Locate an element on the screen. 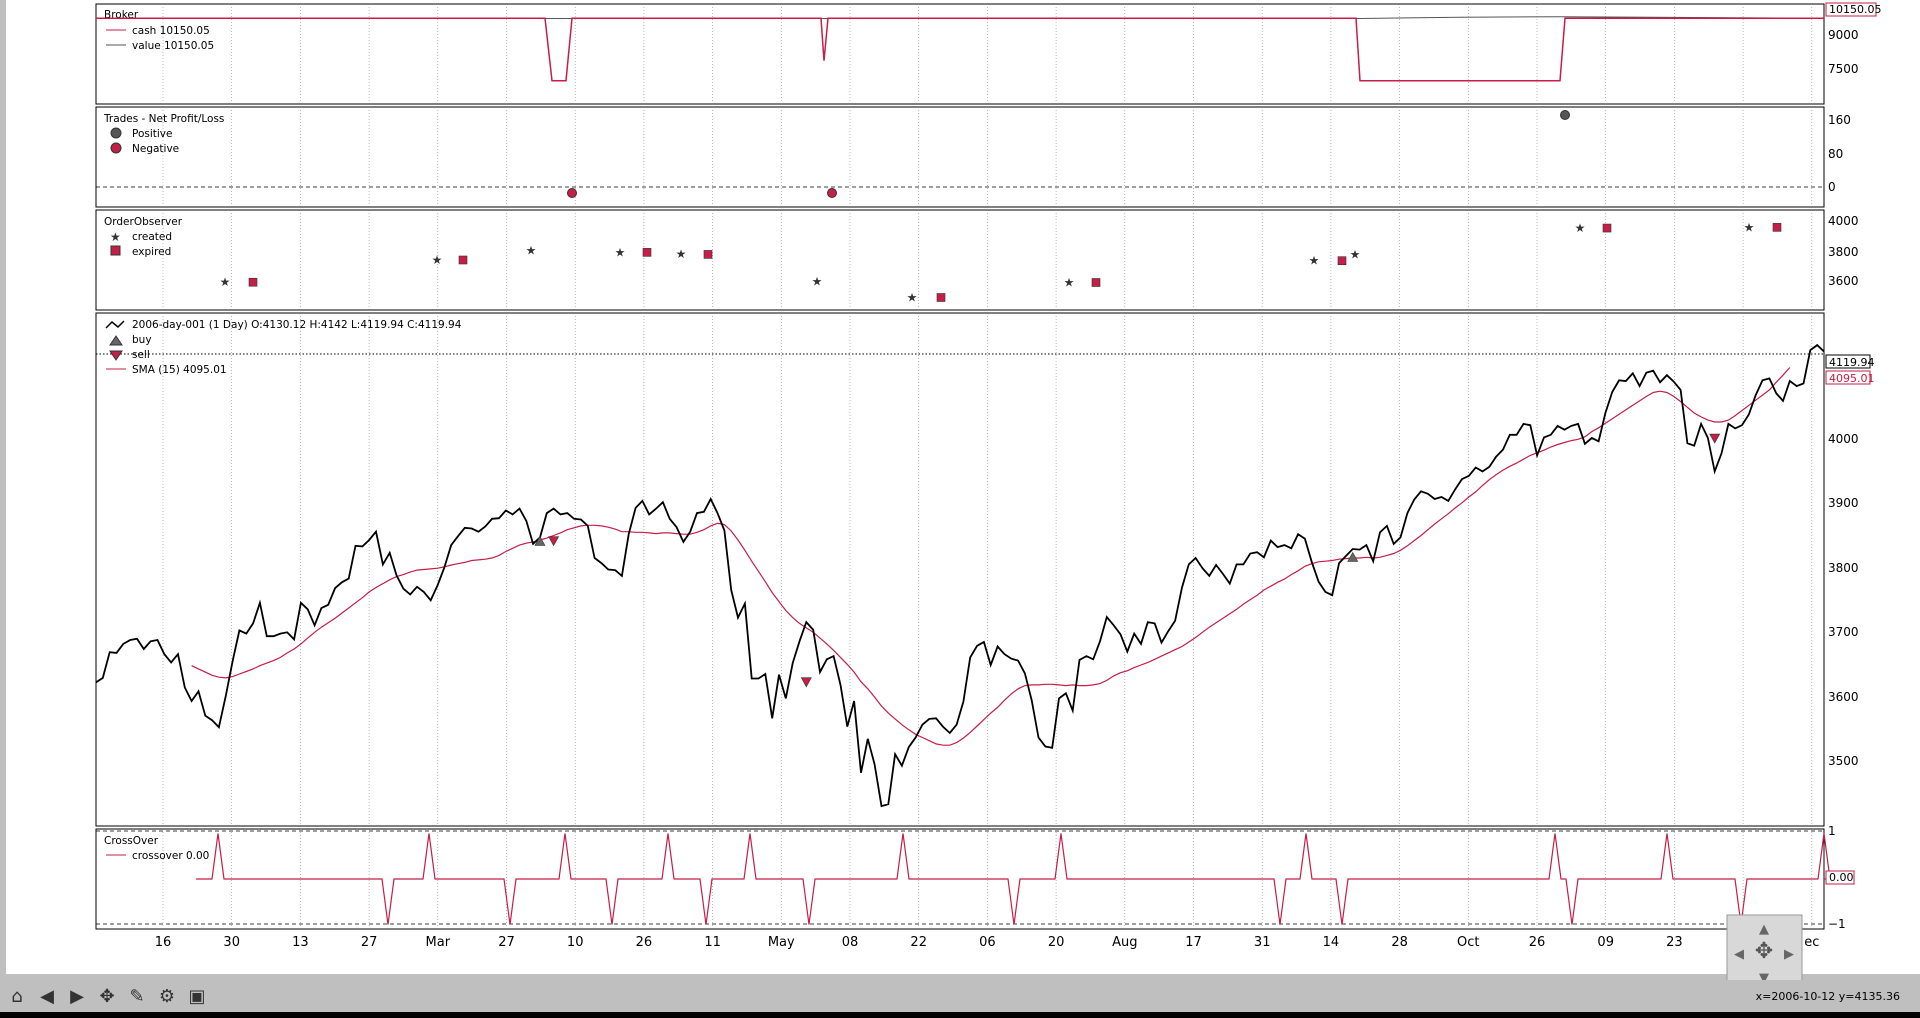 This screenshot has height=1018, width=1920. orders-tick-4000: 4000 is located at coordinates (1843, 221).